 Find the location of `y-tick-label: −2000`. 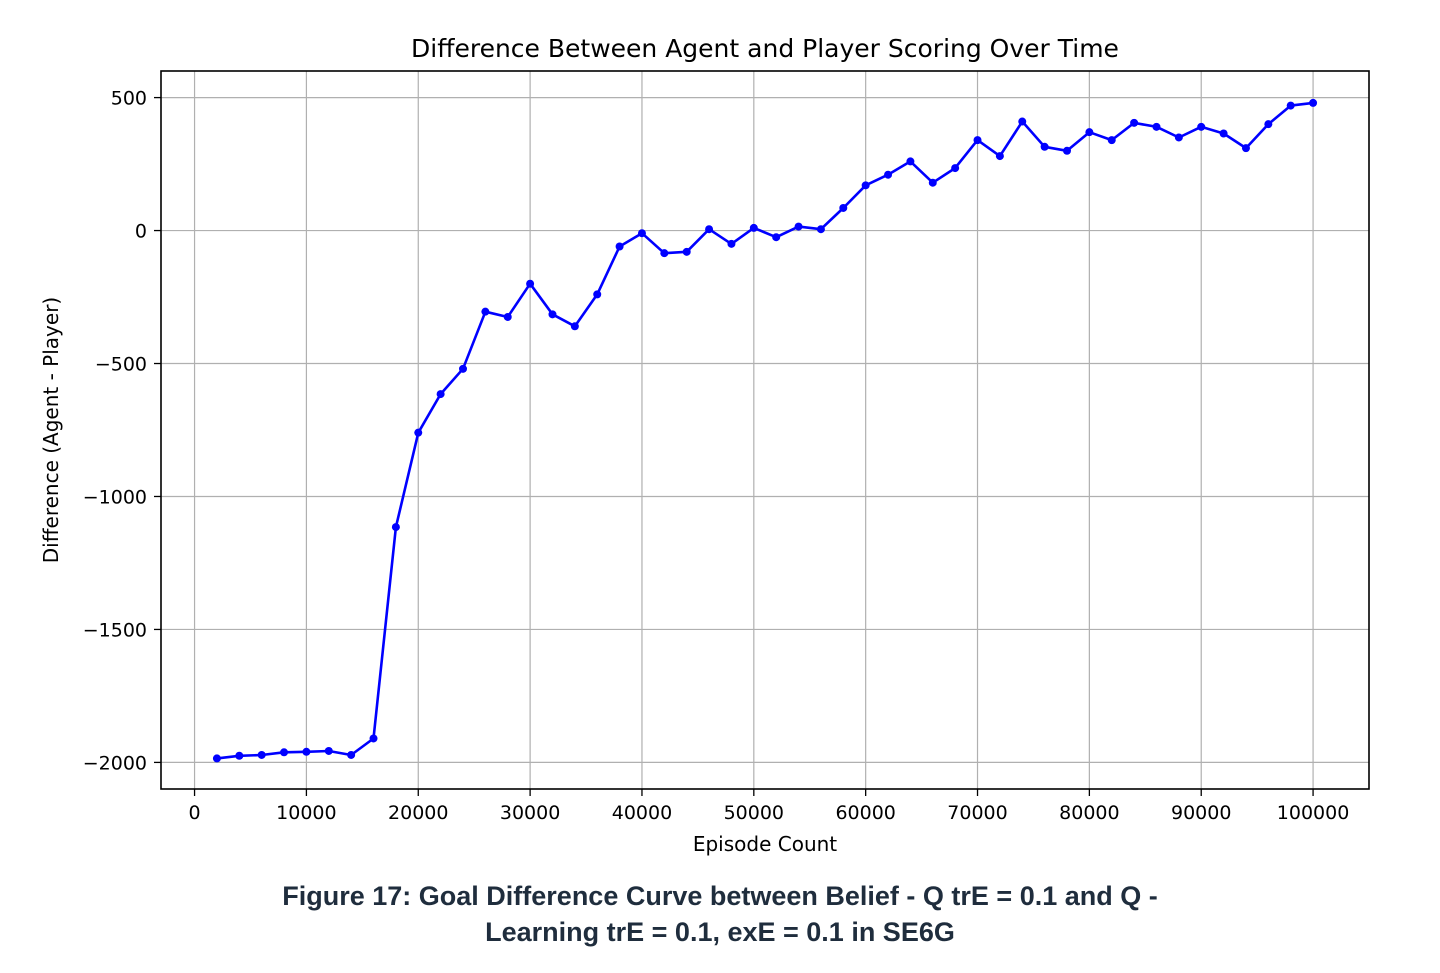

y-tick-label: −2000 is located at coordinates (115, 763).